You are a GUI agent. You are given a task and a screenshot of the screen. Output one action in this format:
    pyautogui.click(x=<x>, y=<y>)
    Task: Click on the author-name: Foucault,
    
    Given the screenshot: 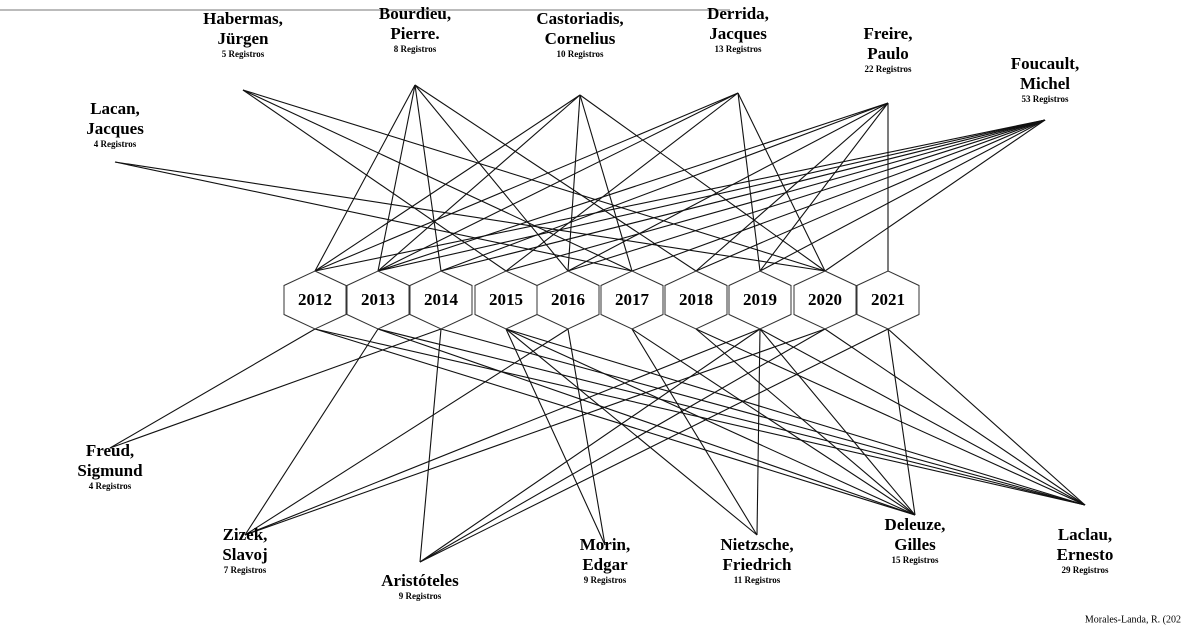 What is the action you would take?
    pyautogui.click(x=1045, y=63)
    